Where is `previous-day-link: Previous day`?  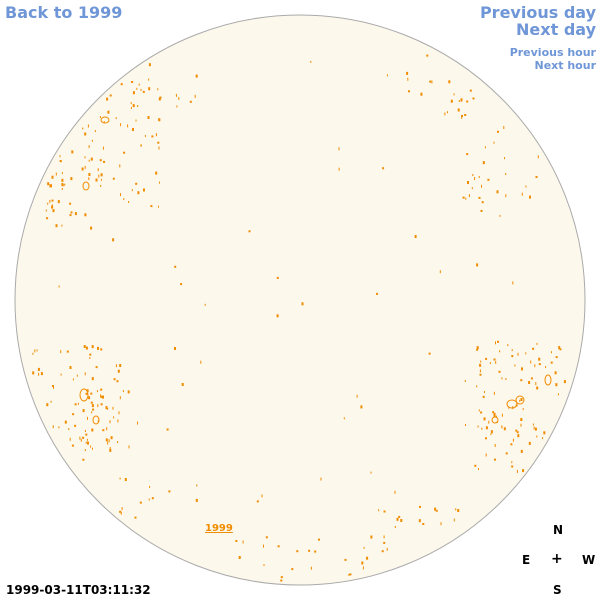
previous-day-link: Previous day is located at coordinates (537, 12).